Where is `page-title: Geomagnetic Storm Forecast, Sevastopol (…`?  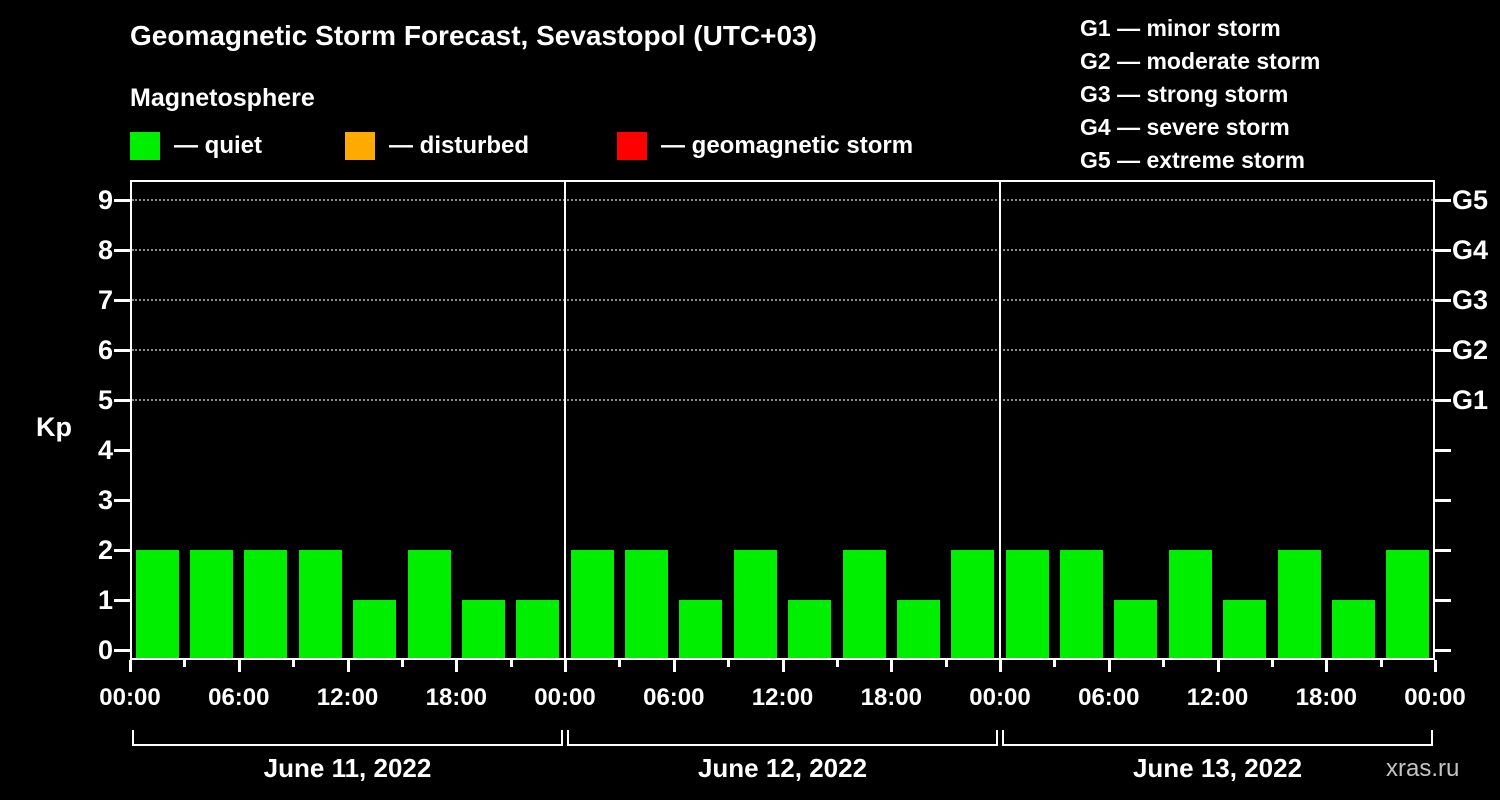 page-title: Geomagnetic Storm Forecast, Sevastopol (… is located at coordinates (473, 35).